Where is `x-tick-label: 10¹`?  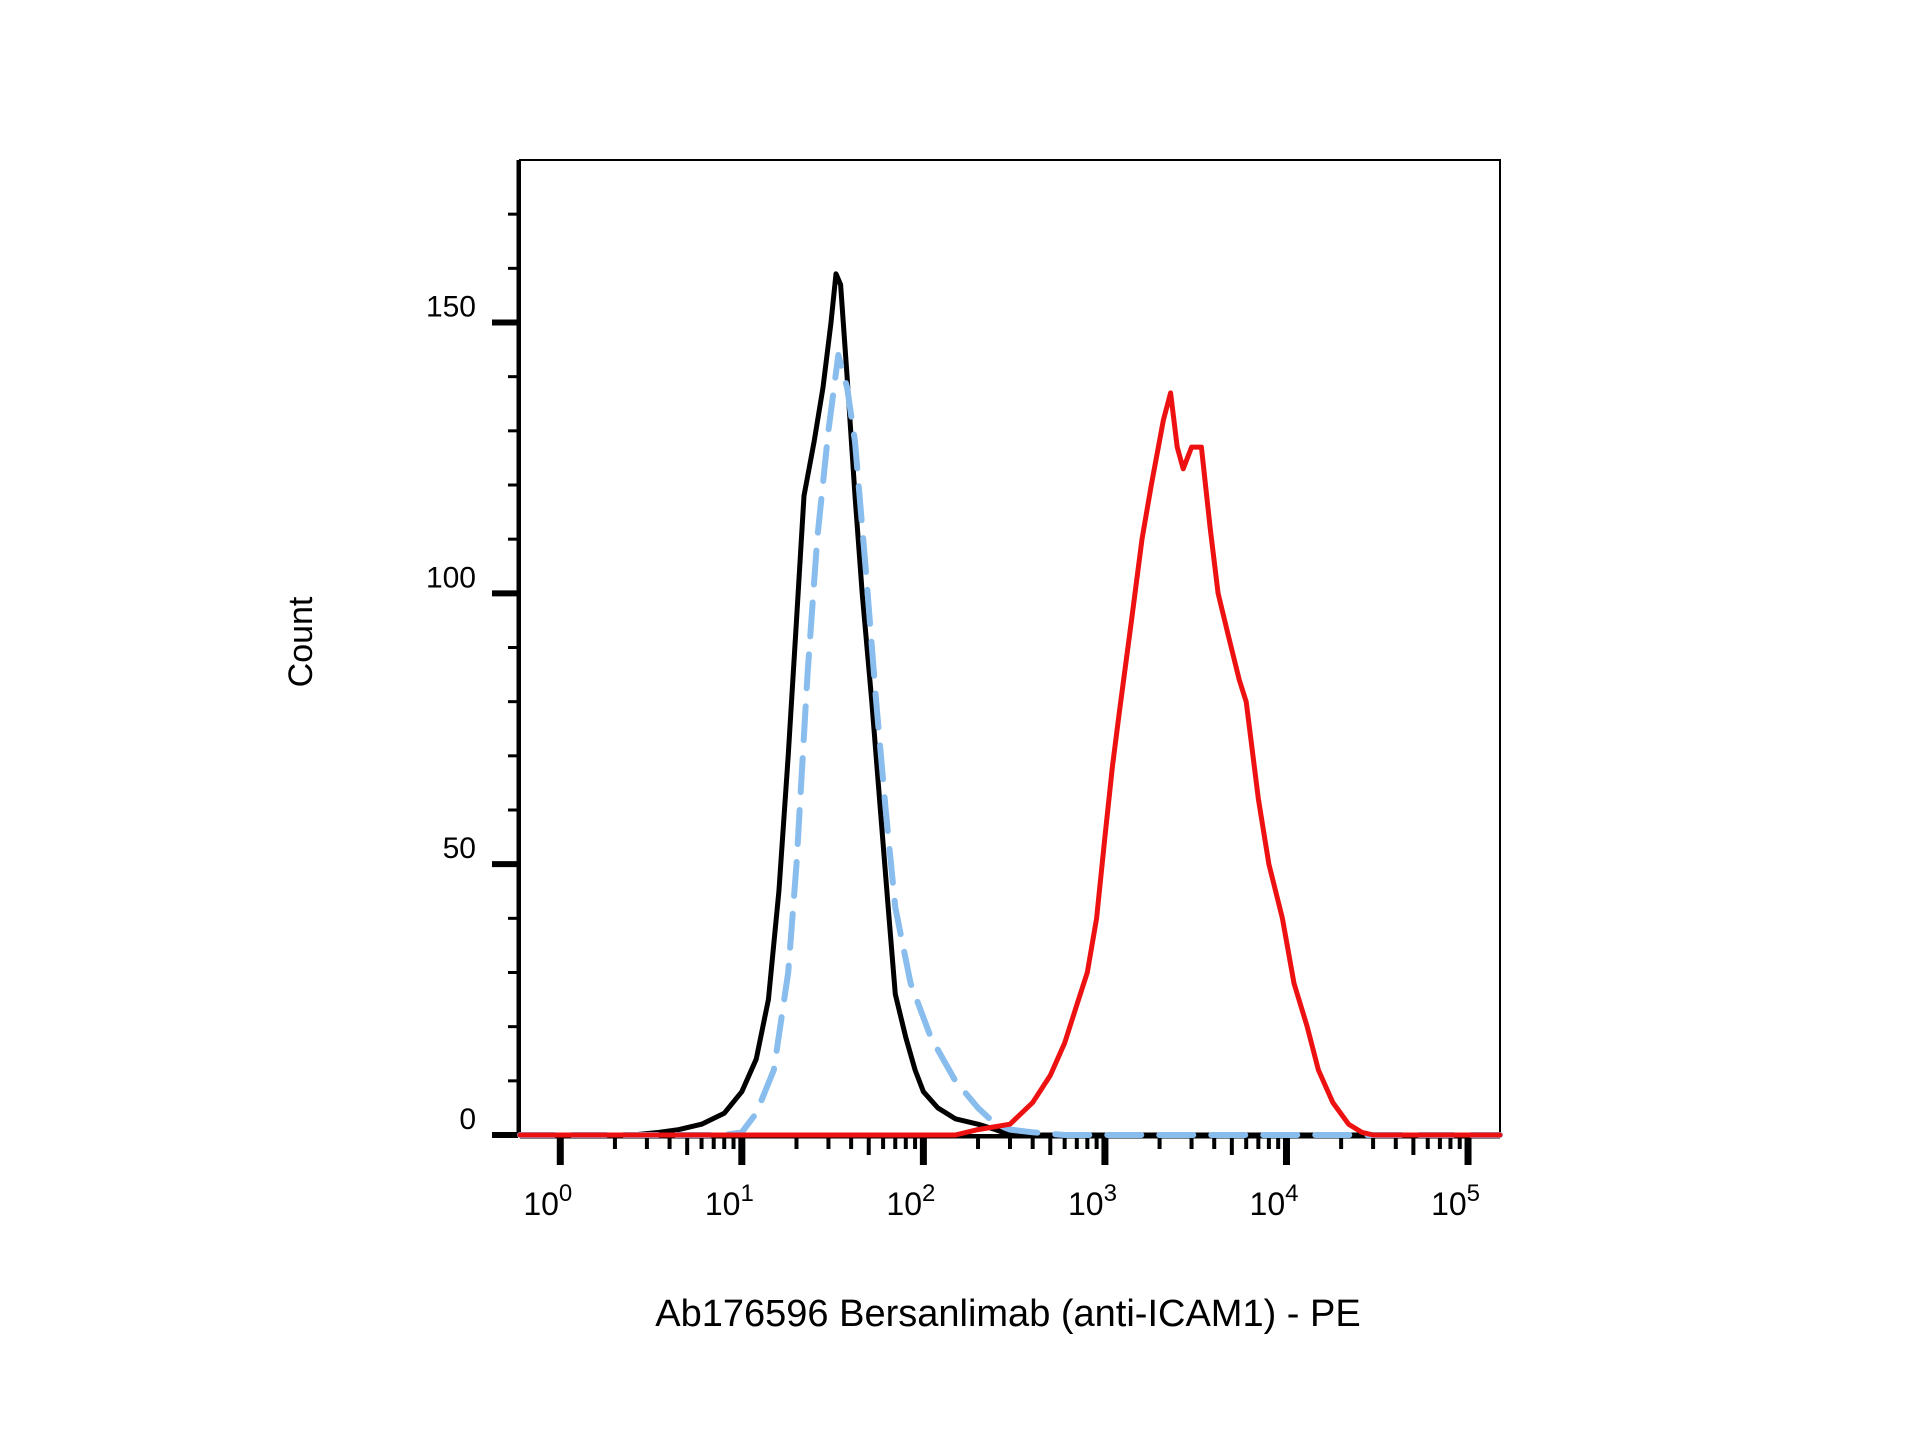 x-tick-label: 10¹ is located at coordinates (729, 1201).